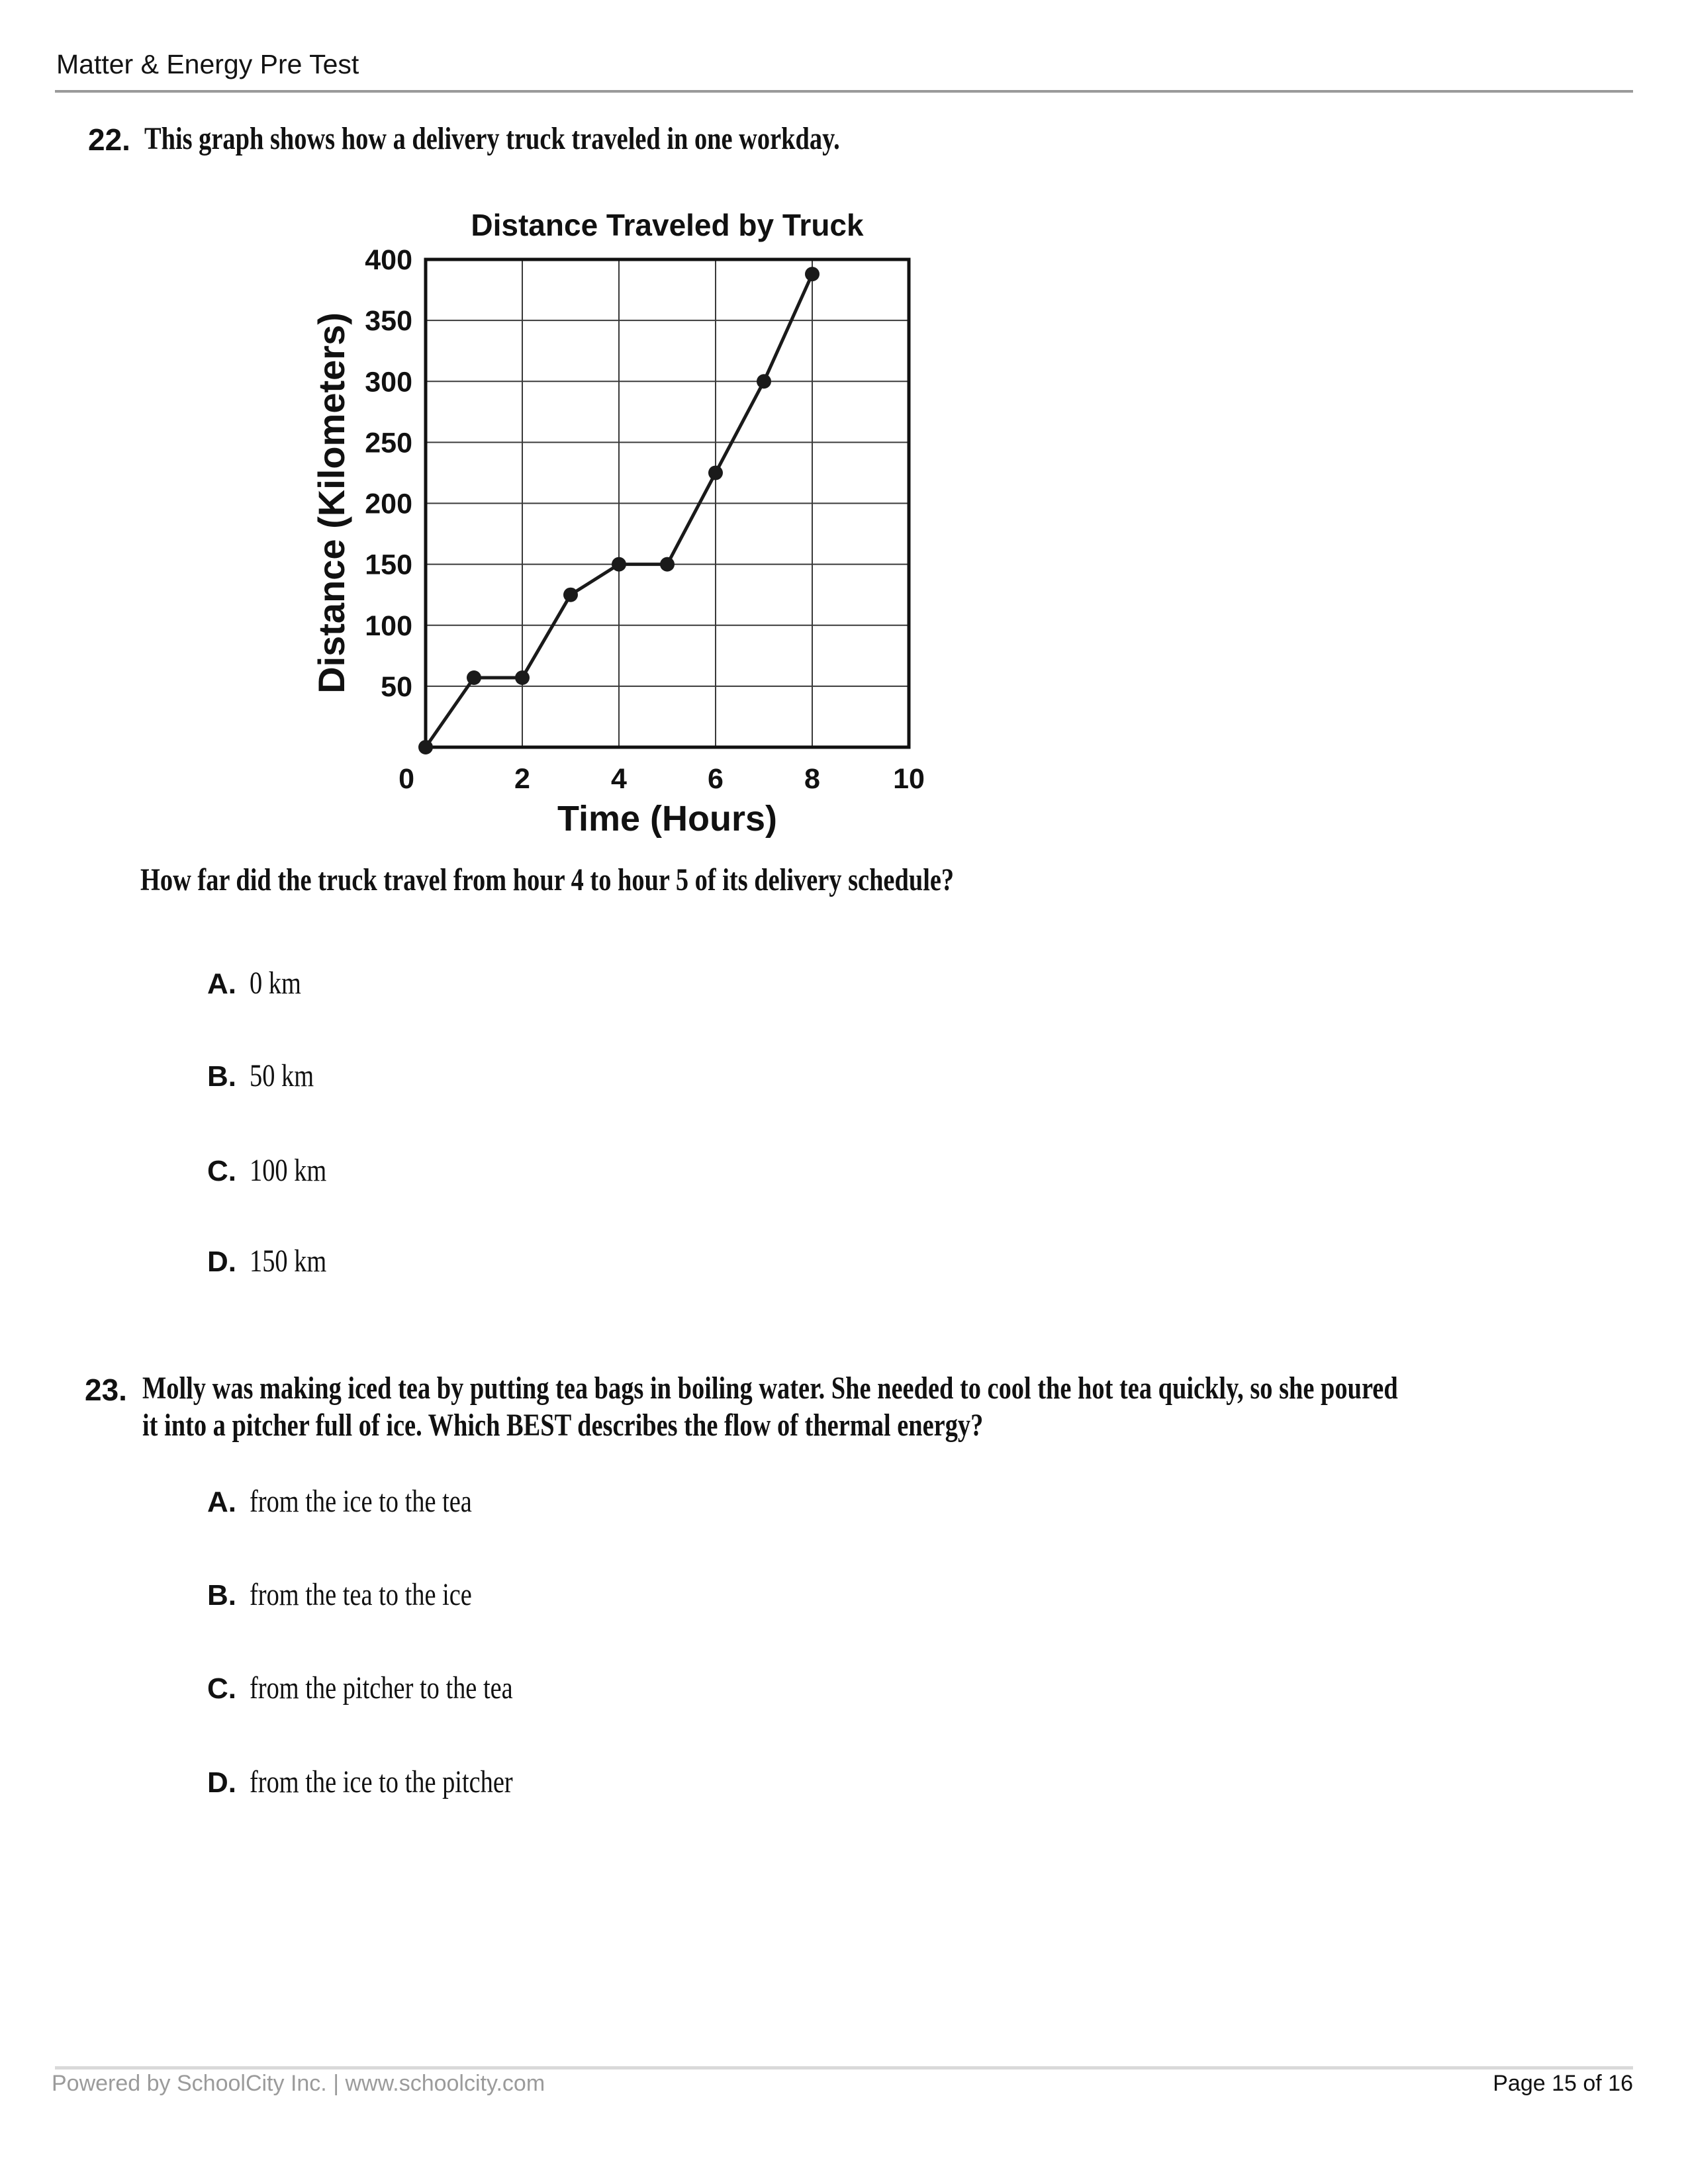 The width and height of the screenshot is (1688, 2184). I want to click on option-text: 50 km, so click(282, 1075).